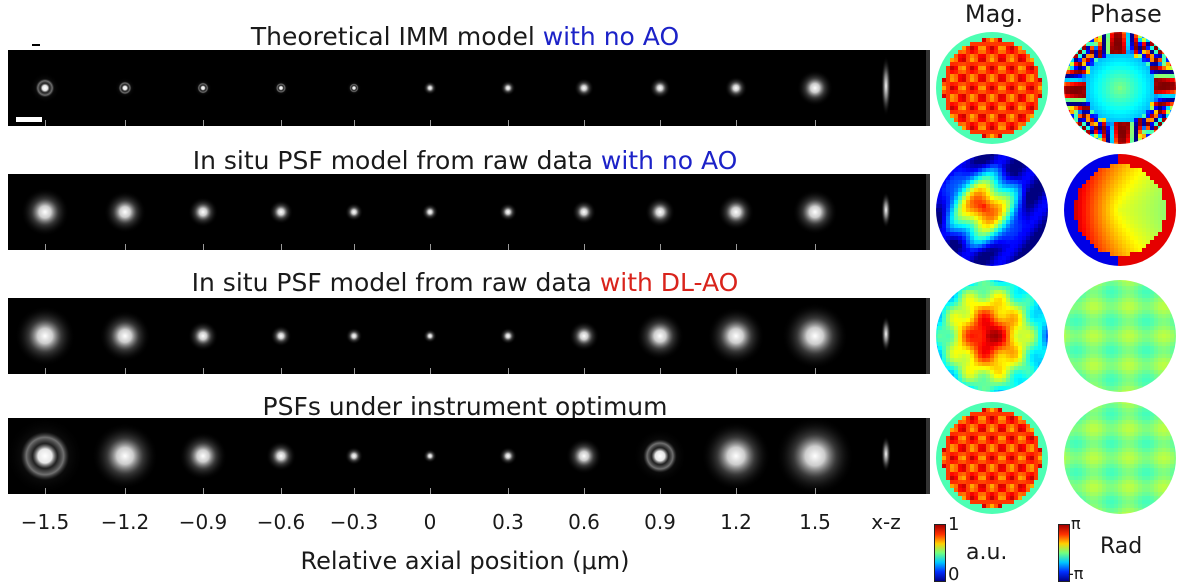 The height and width of the screenshot is (586, 1190). Describe the element at coordinates (584, 522) in the screenshot. I see `axis-tick-8: 0.6` at that location.